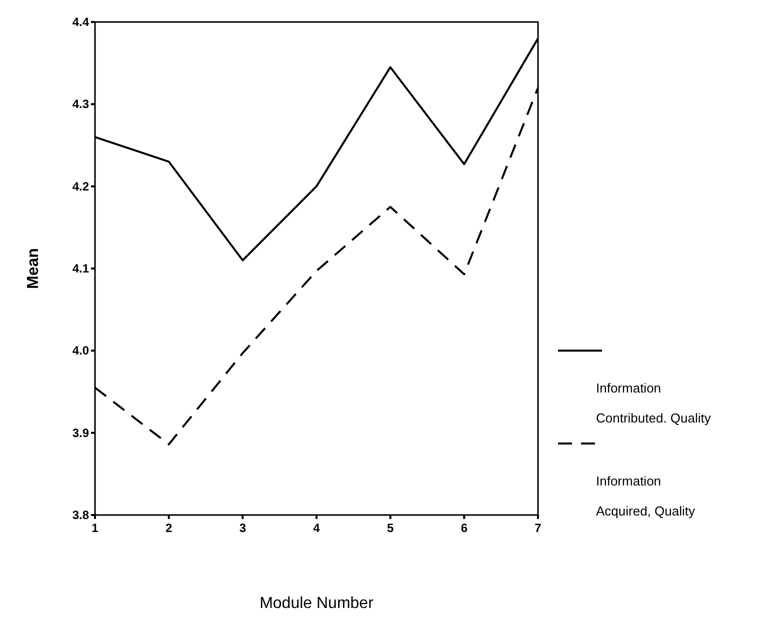  Describe the element at coordinates (242, 528) in the screenshot. I see `x-tick-label: 3` at that location.